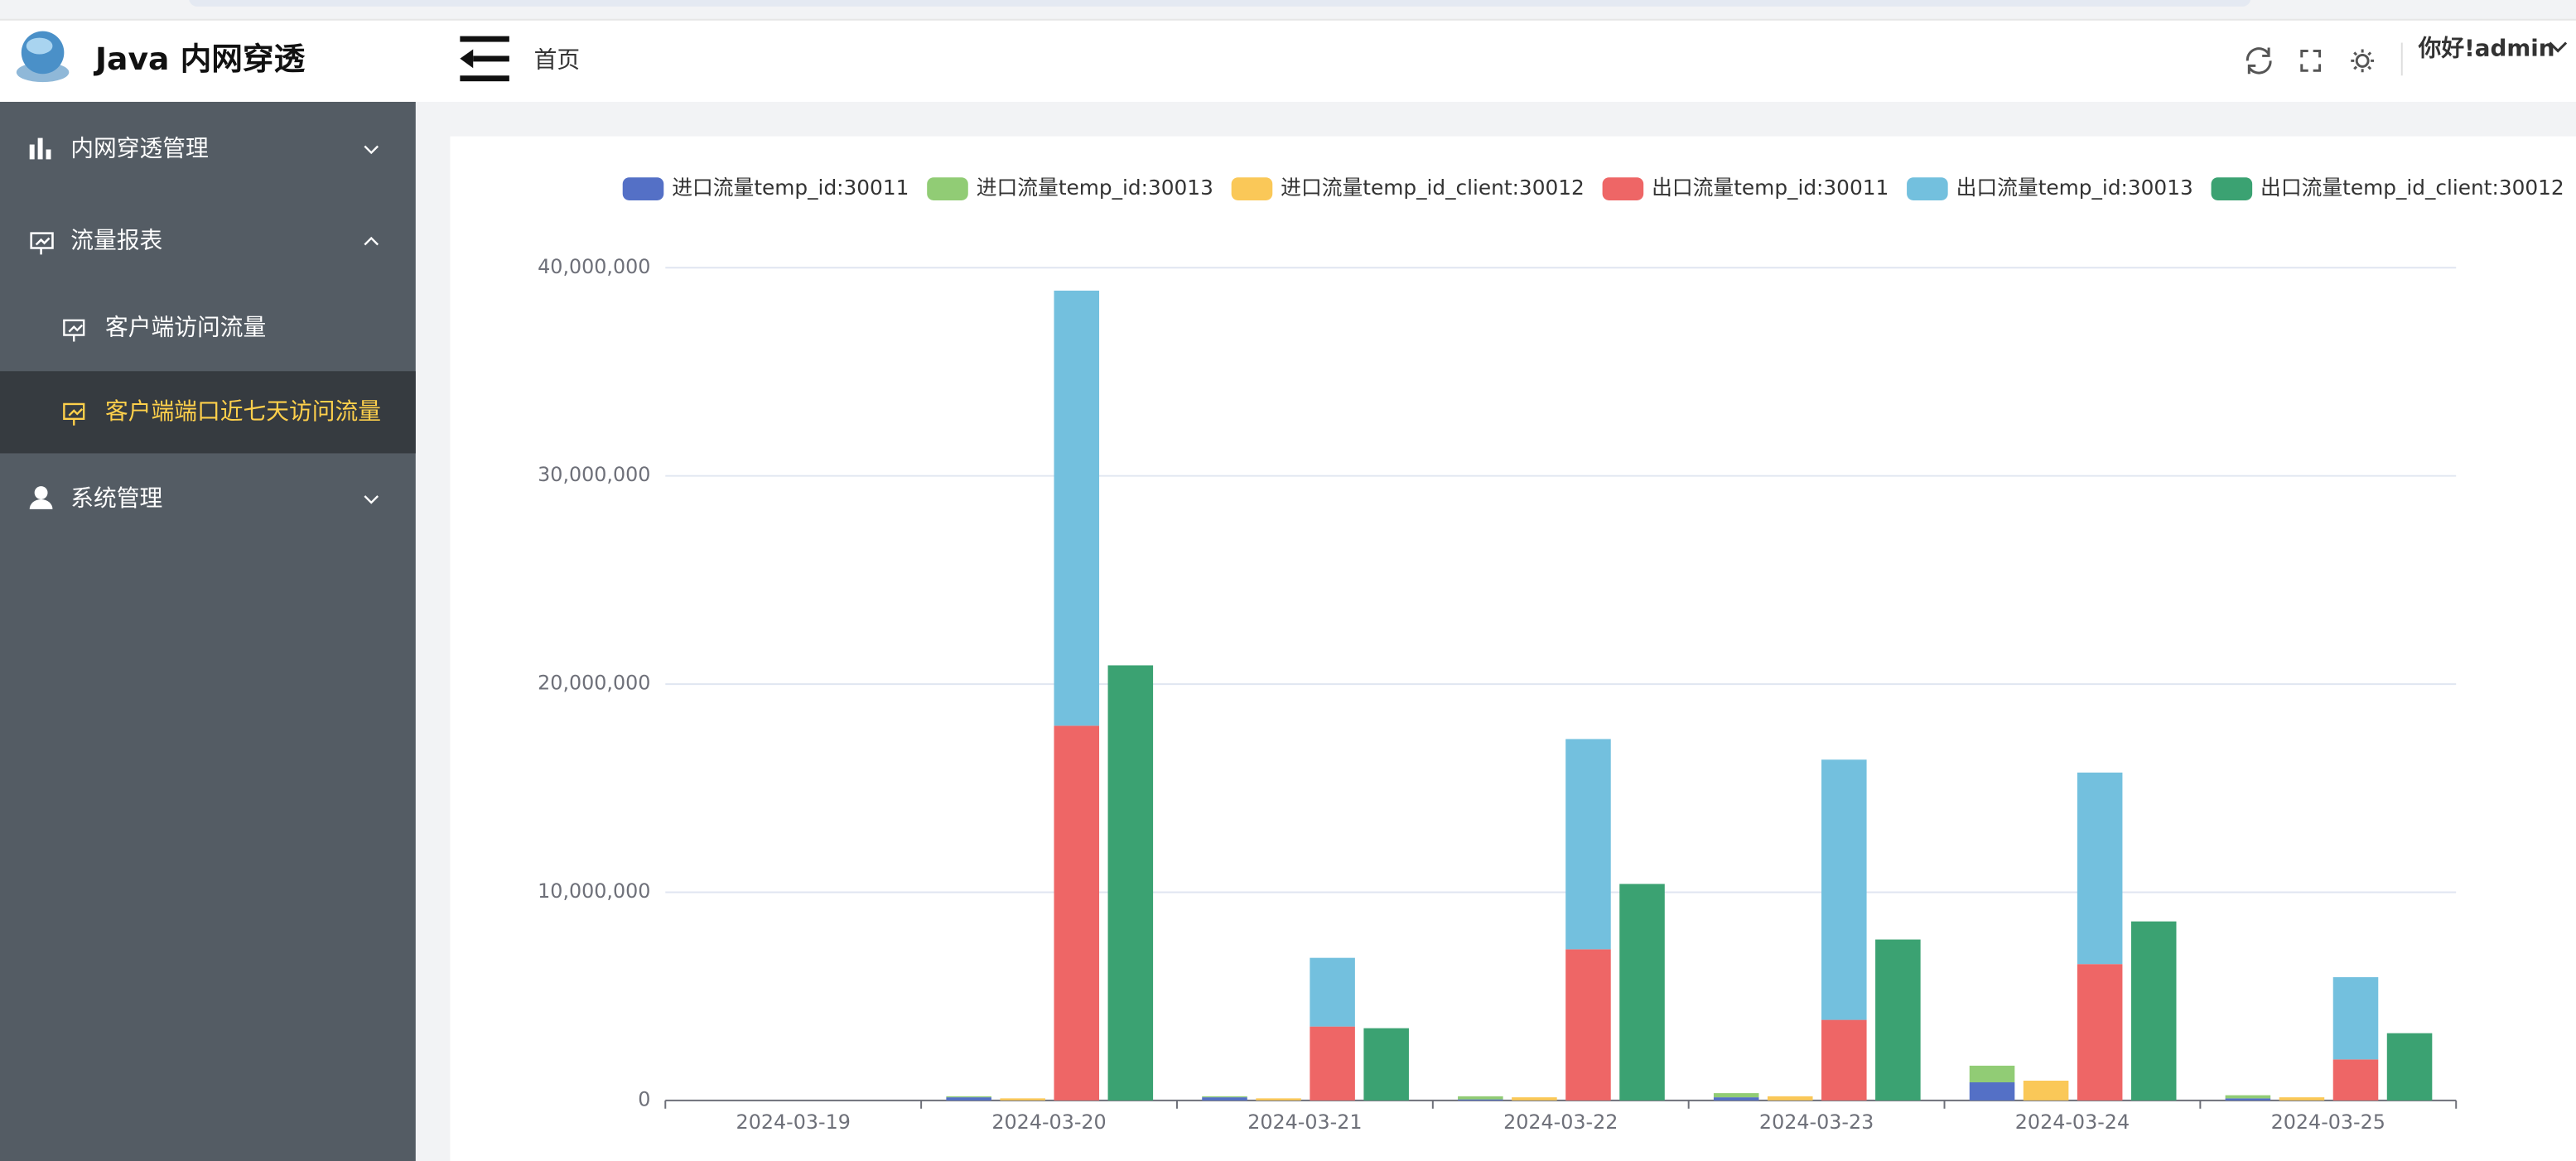  I want to click on user-dropdown-icon, so click(2558, 47).